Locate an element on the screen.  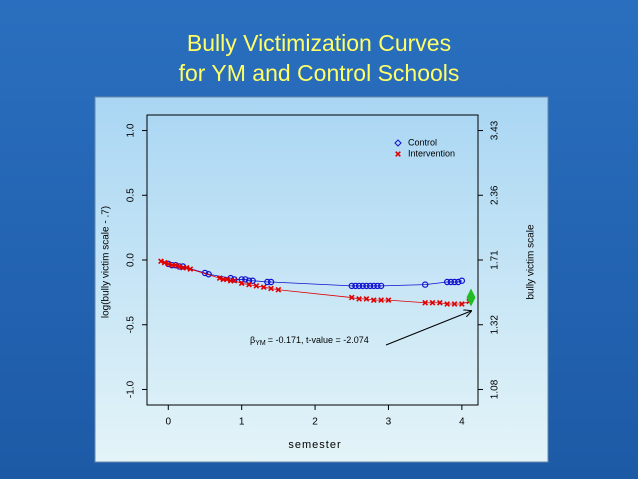
annotation: βYM = -0.171, t-value = -2.074 is located at coordinates (309, 340).